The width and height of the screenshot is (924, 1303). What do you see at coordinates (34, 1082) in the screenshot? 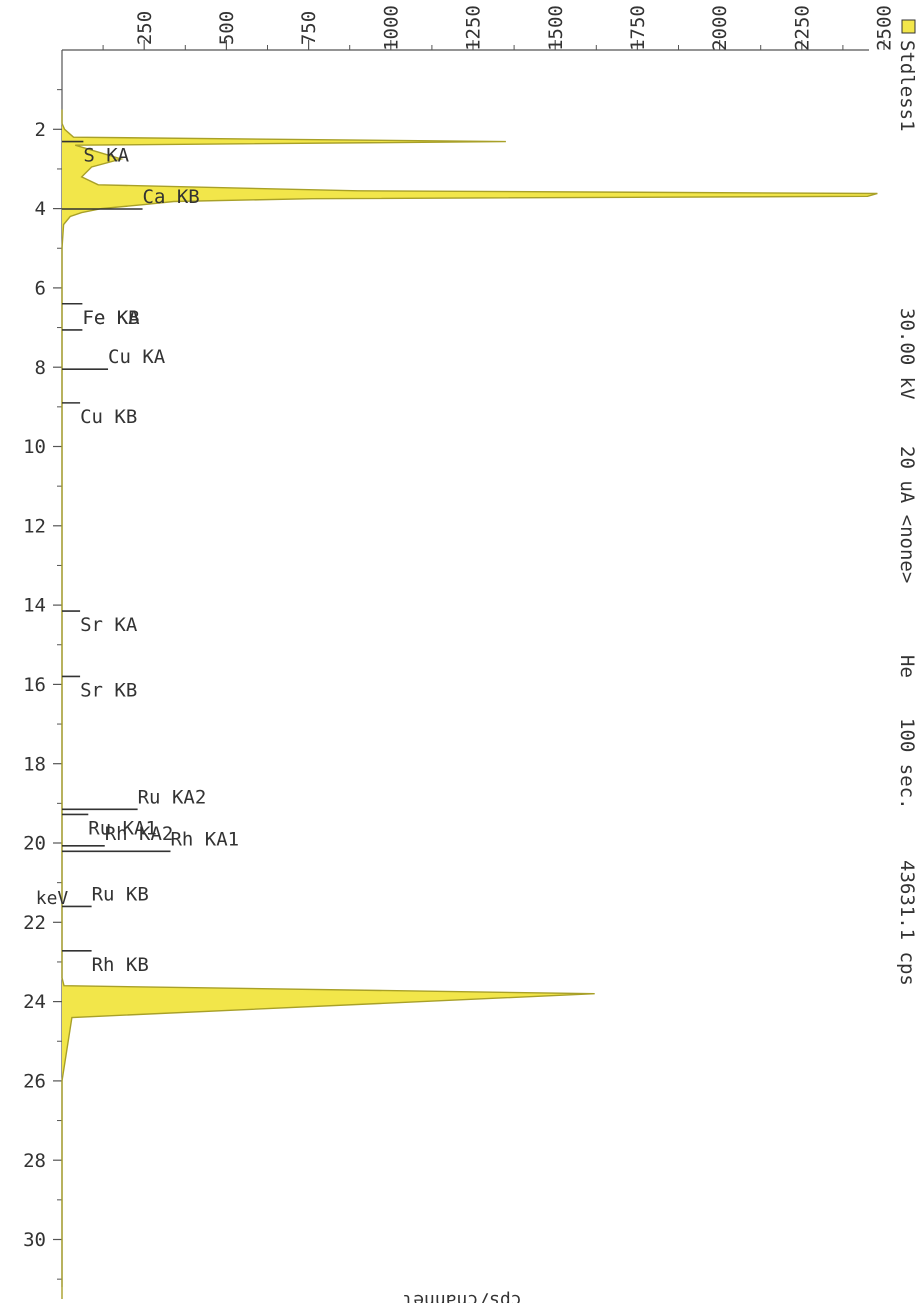
I see `x-tick-label: 26` at bounding box center [34, 1082].